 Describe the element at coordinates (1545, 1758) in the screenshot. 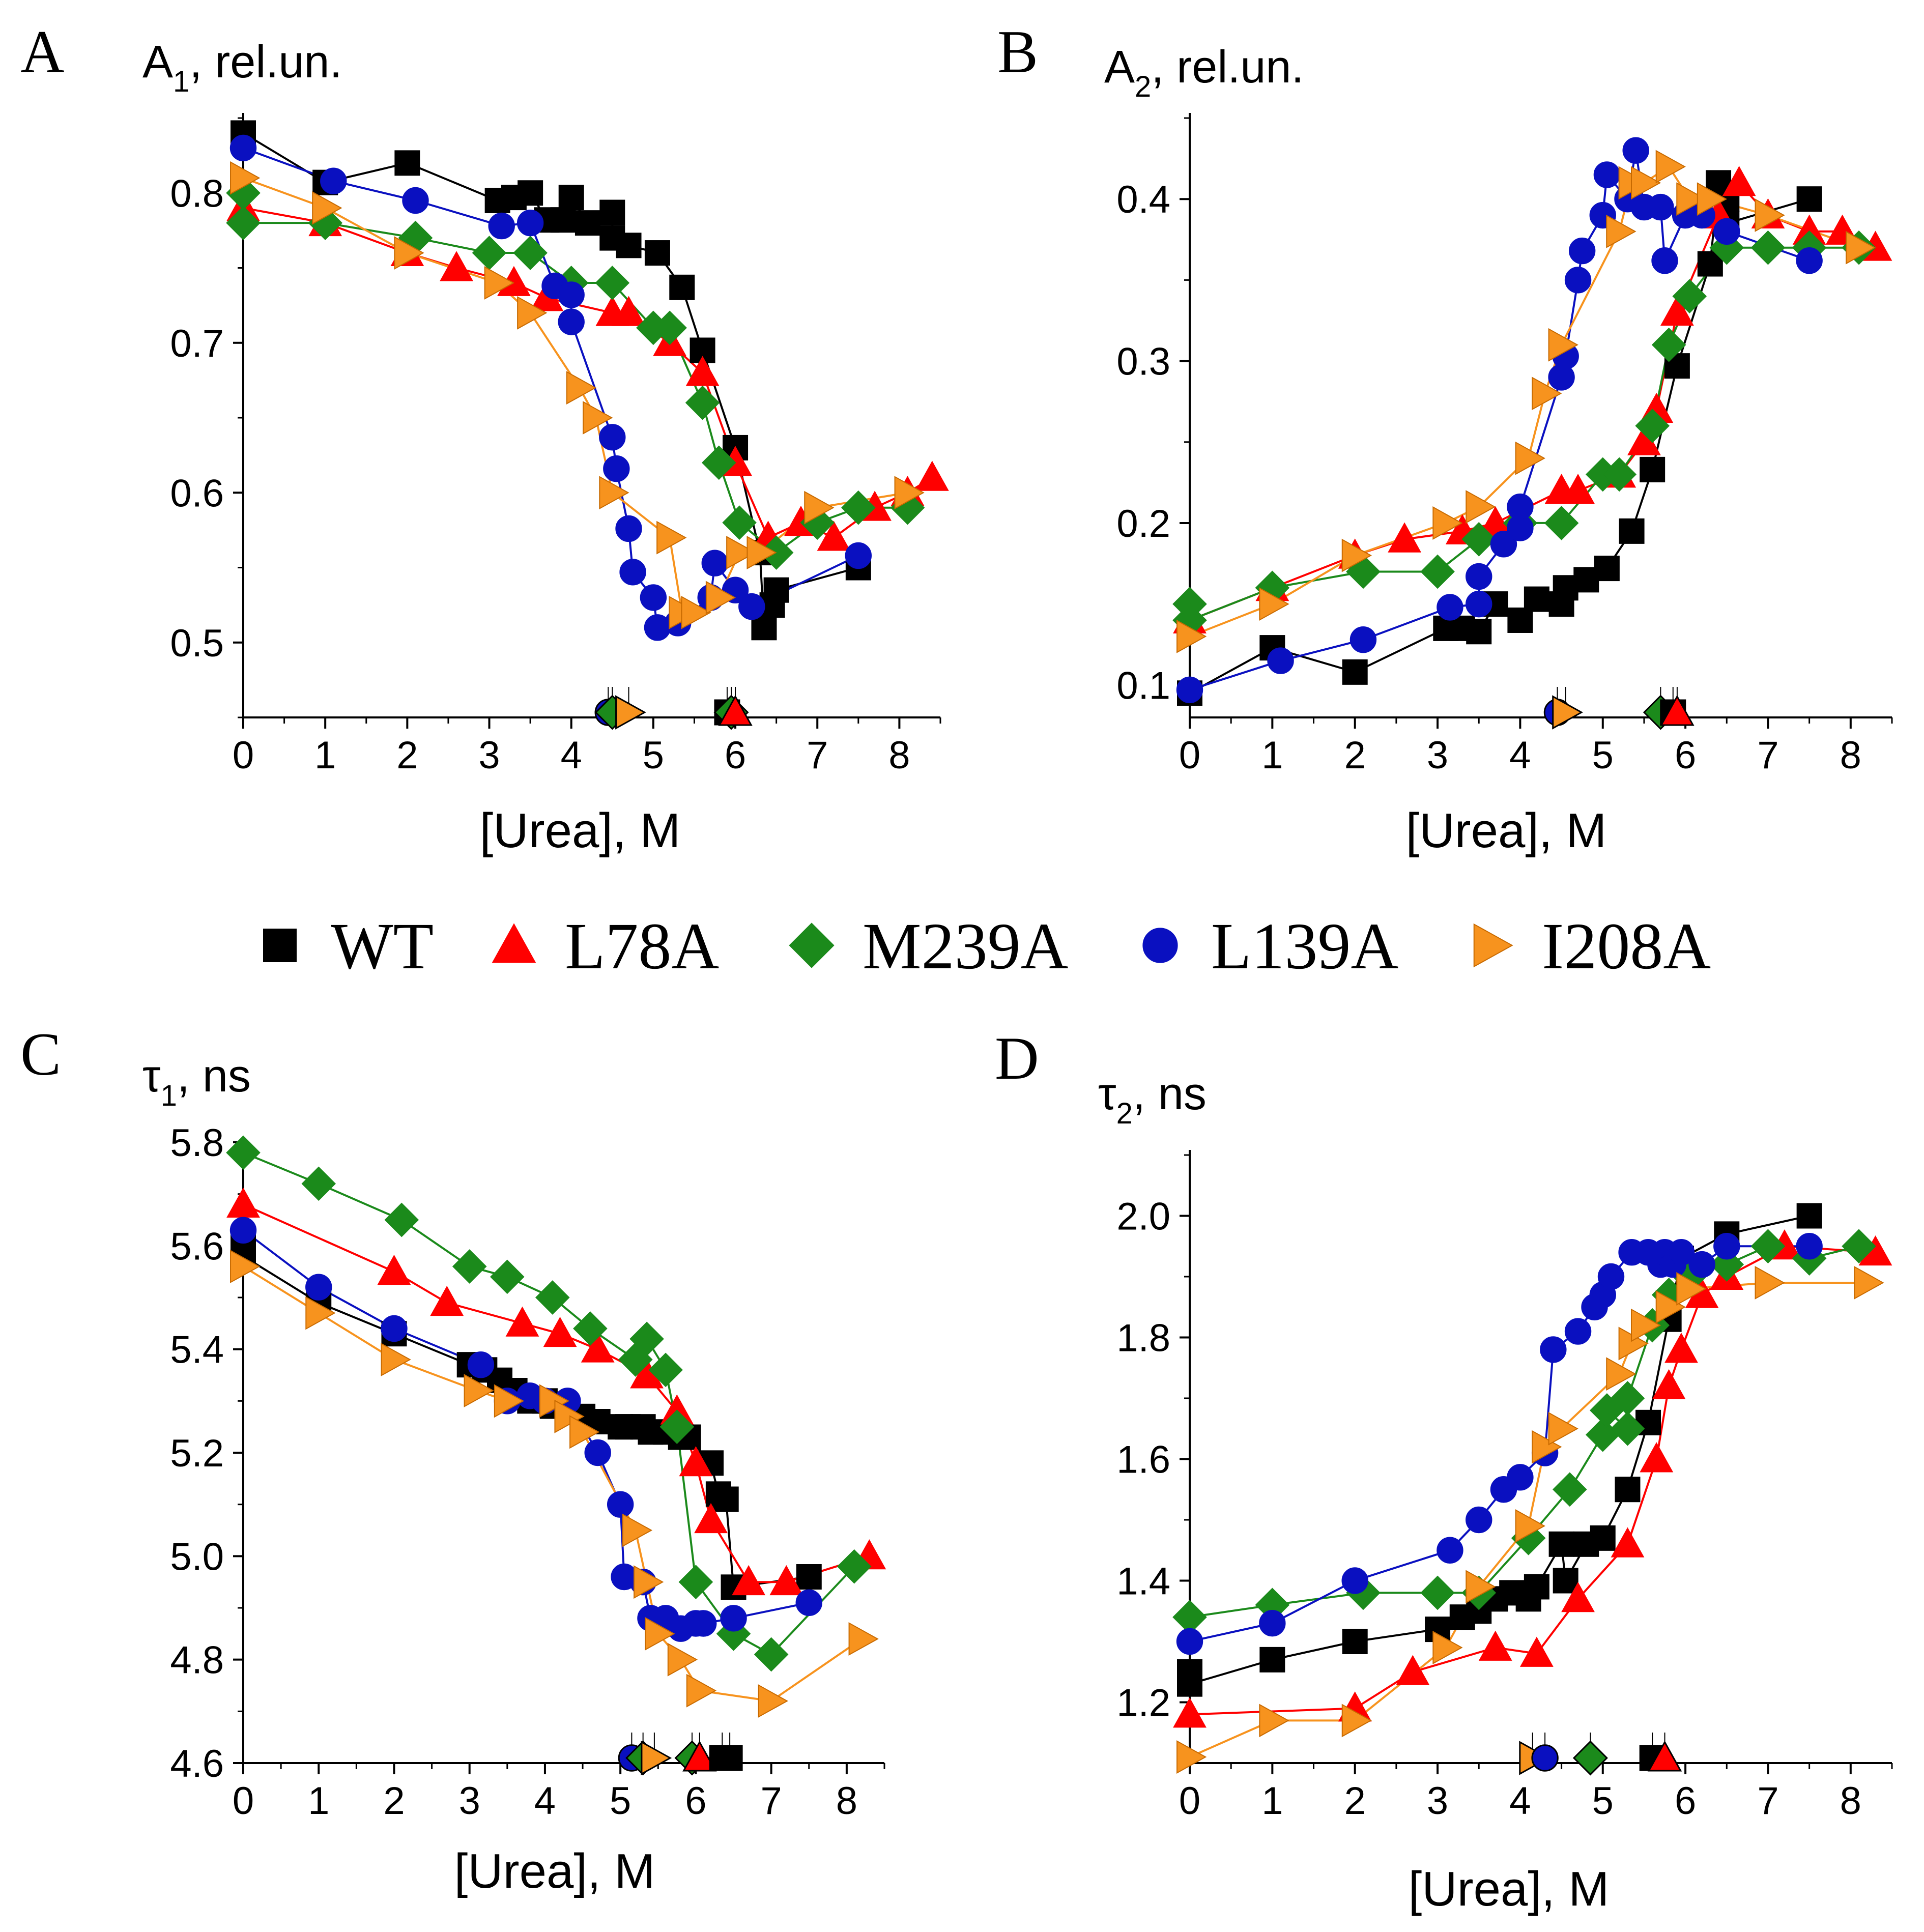

I see `midpoint-marker-l139a` at that location.